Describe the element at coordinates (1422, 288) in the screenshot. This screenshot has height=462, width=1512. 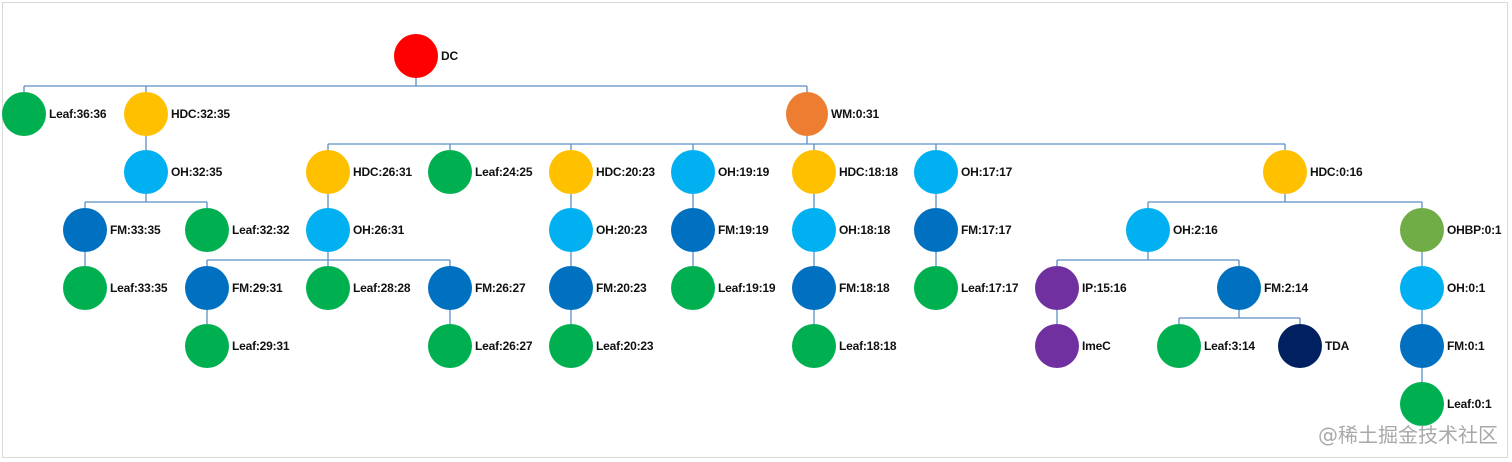
I see `tree-node-oh01` at that location.